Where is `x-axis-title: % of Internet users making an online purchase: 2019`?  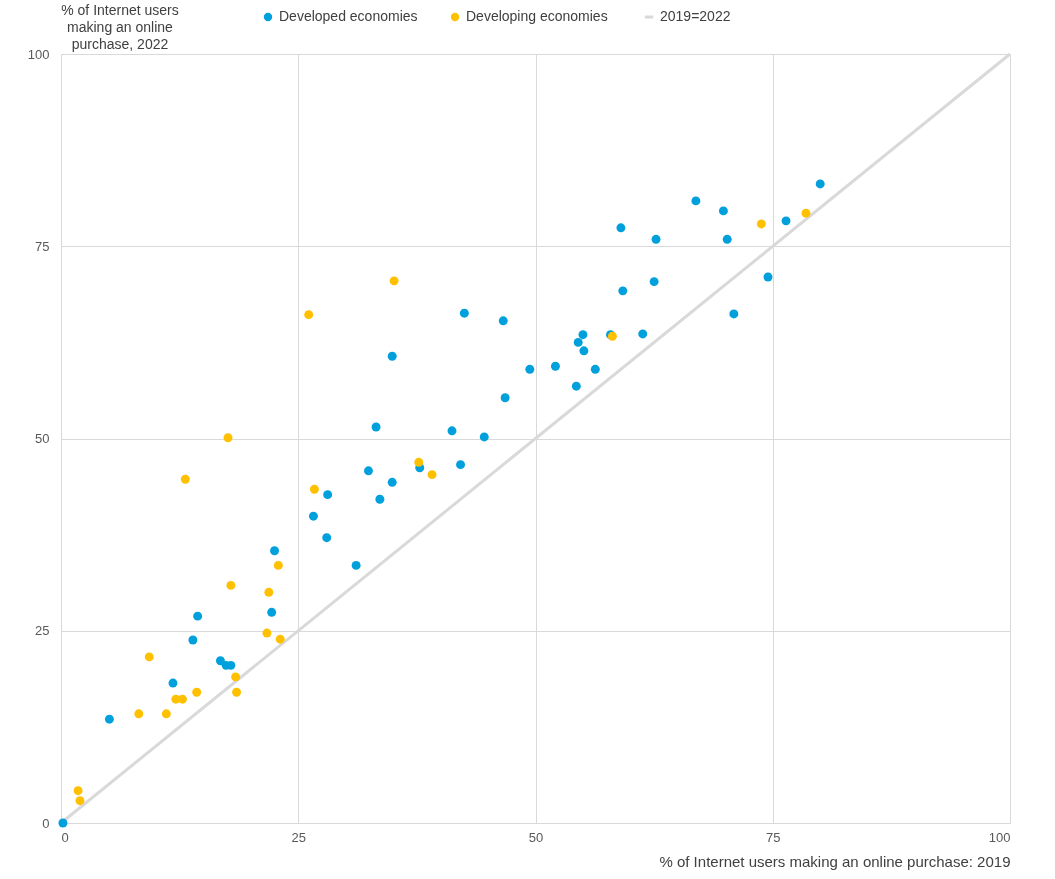 x-axis-title: % of Internet users making an online purchase: 2019 is located at coordinates (835, 861).